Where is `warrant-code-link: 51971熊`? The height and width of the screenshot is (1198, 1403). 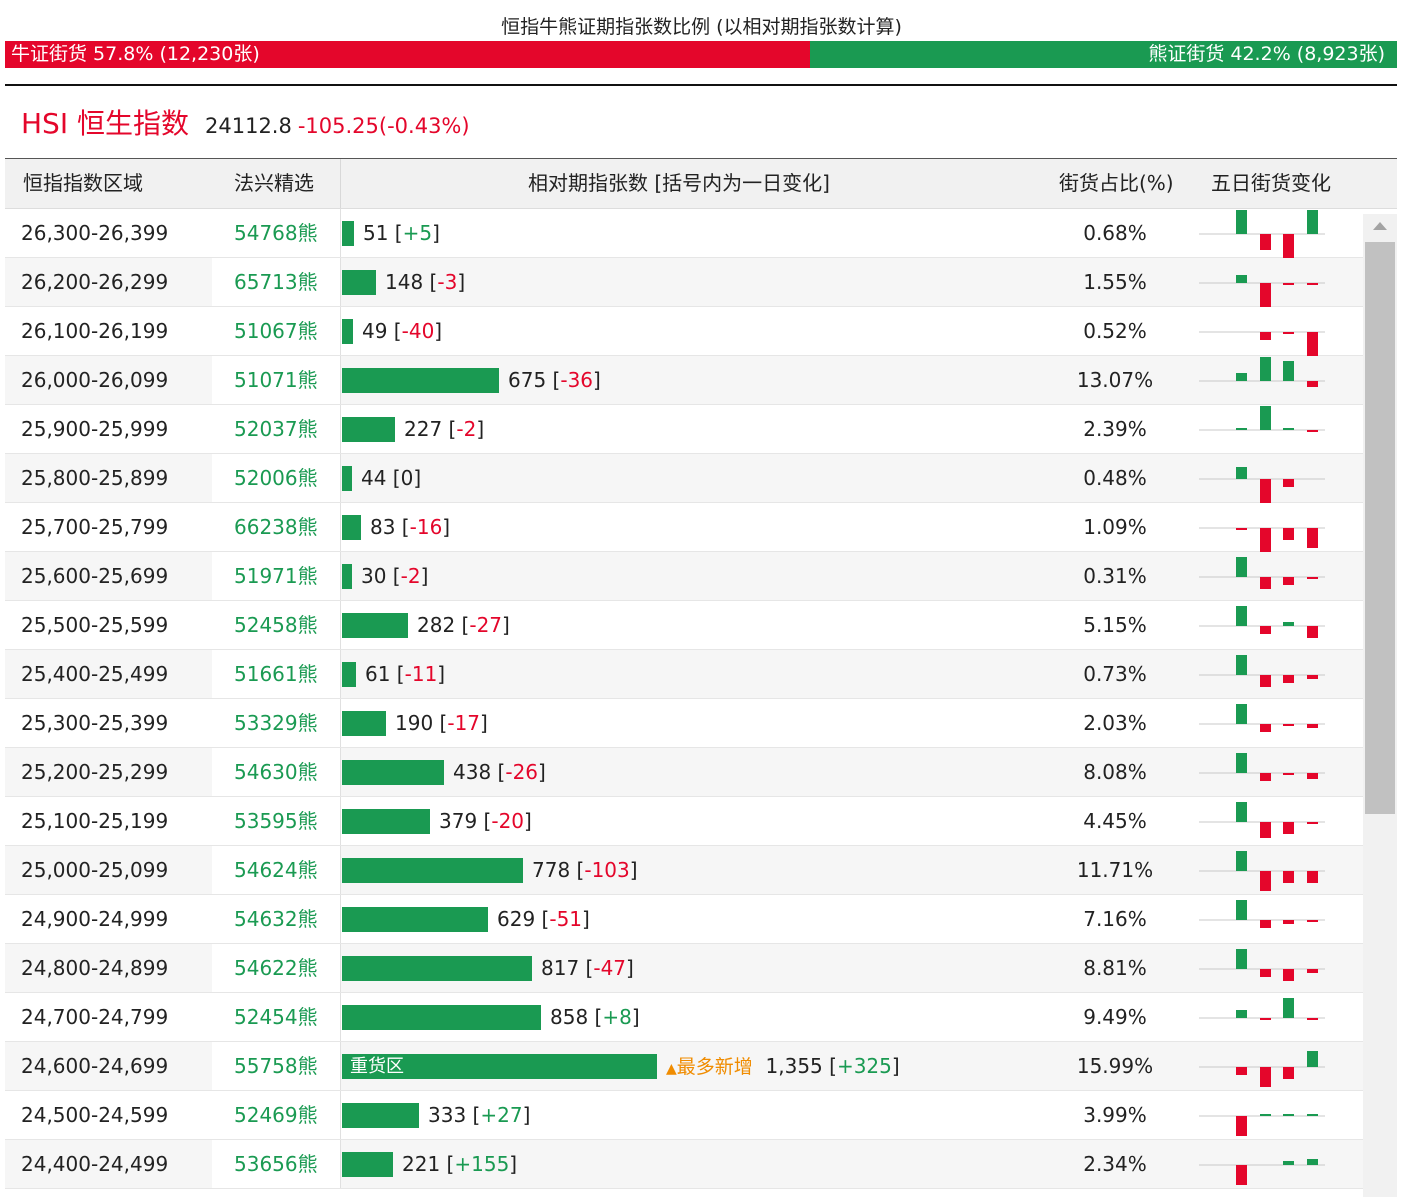 warrant-code-link: 51971熊 is located at coordinates (276, 576).